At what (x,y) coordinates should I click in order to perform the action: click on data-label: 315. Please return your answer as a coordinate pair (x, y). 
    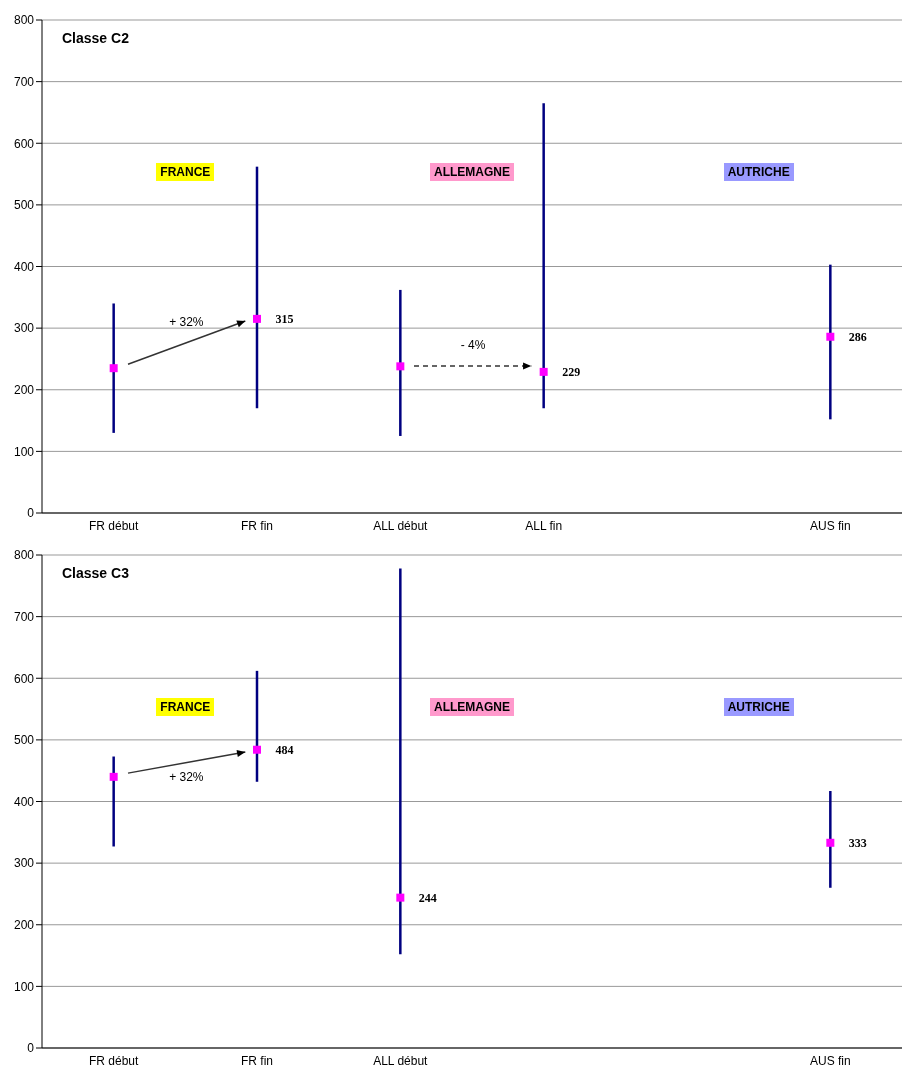
    Looking at the image, I should click on (284, 319).